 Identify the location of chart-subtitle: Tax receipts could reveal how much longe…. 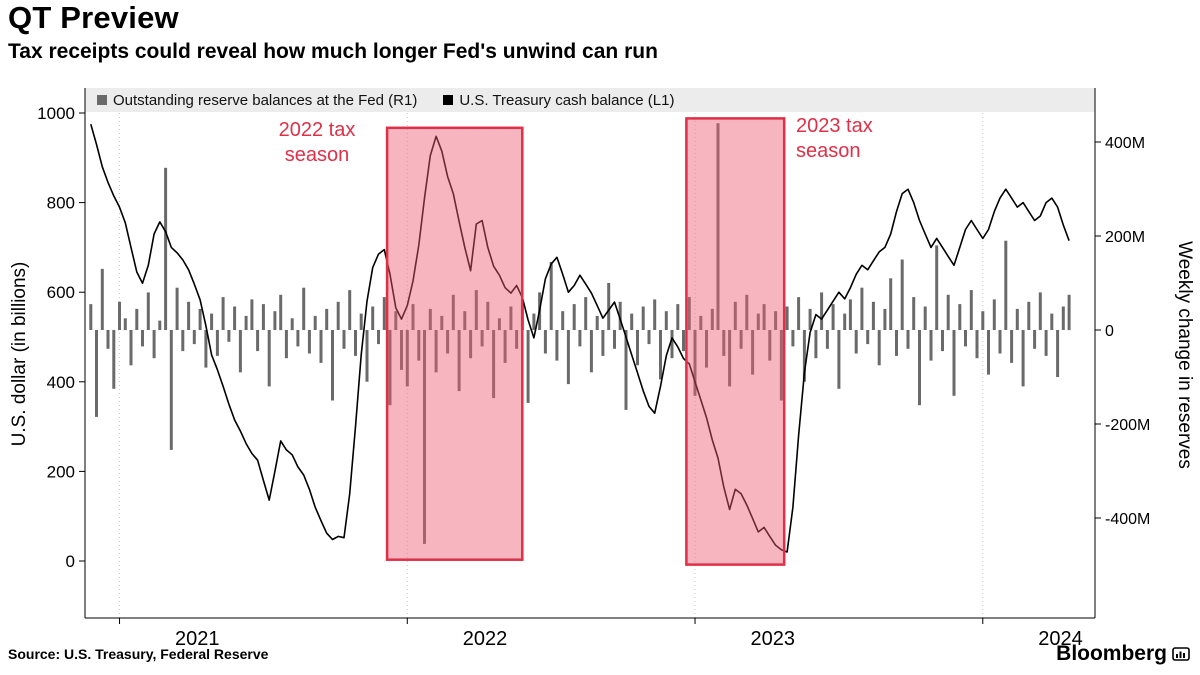
(333, 51).